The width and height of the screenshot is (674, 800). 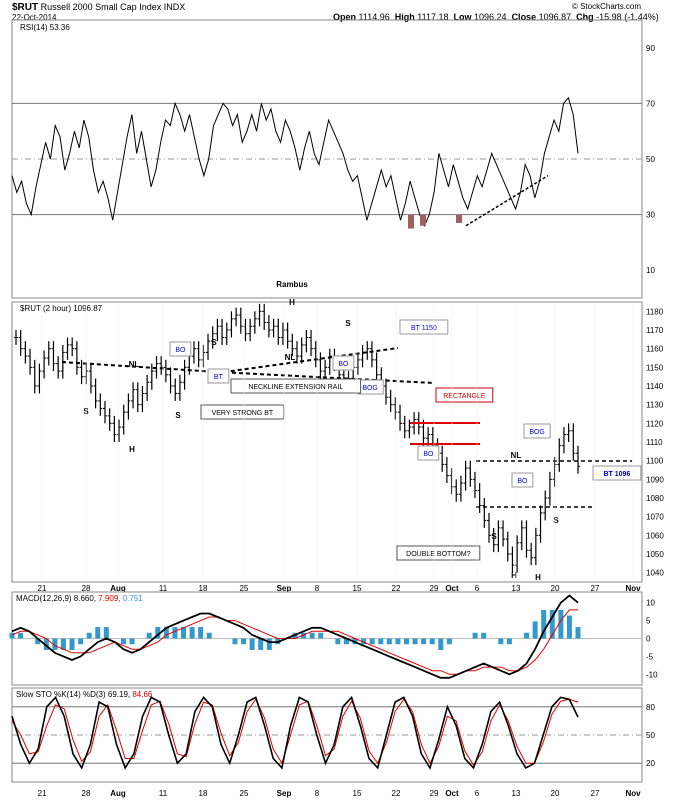 I want to click on price-tick-label: 1180, so click(x=655, y=311).